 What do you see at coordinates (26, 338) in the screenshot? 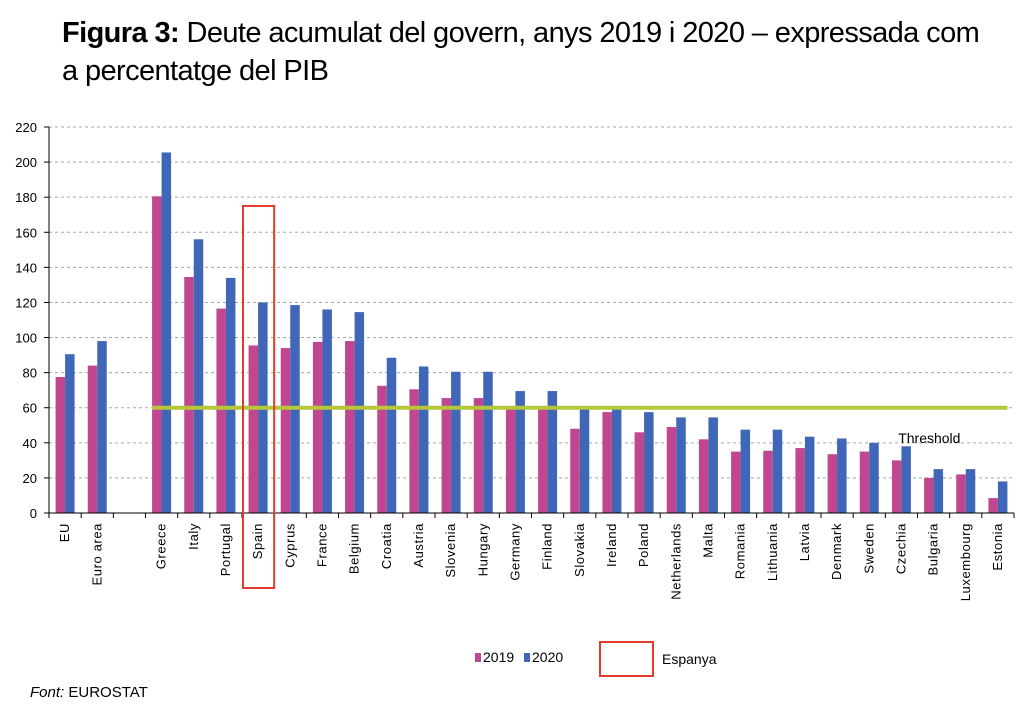
I see `y-tick-label: 100` at bounding box center [26, 338].